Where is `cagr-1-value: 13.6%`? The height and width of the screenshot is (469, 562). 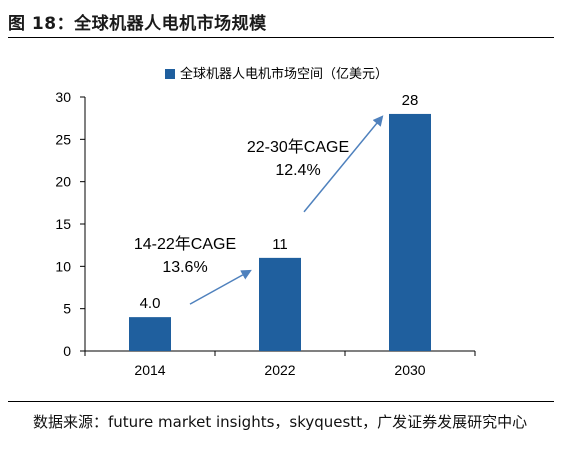
cagr-1-value: 13.6% is located at coordinates (184, 267).